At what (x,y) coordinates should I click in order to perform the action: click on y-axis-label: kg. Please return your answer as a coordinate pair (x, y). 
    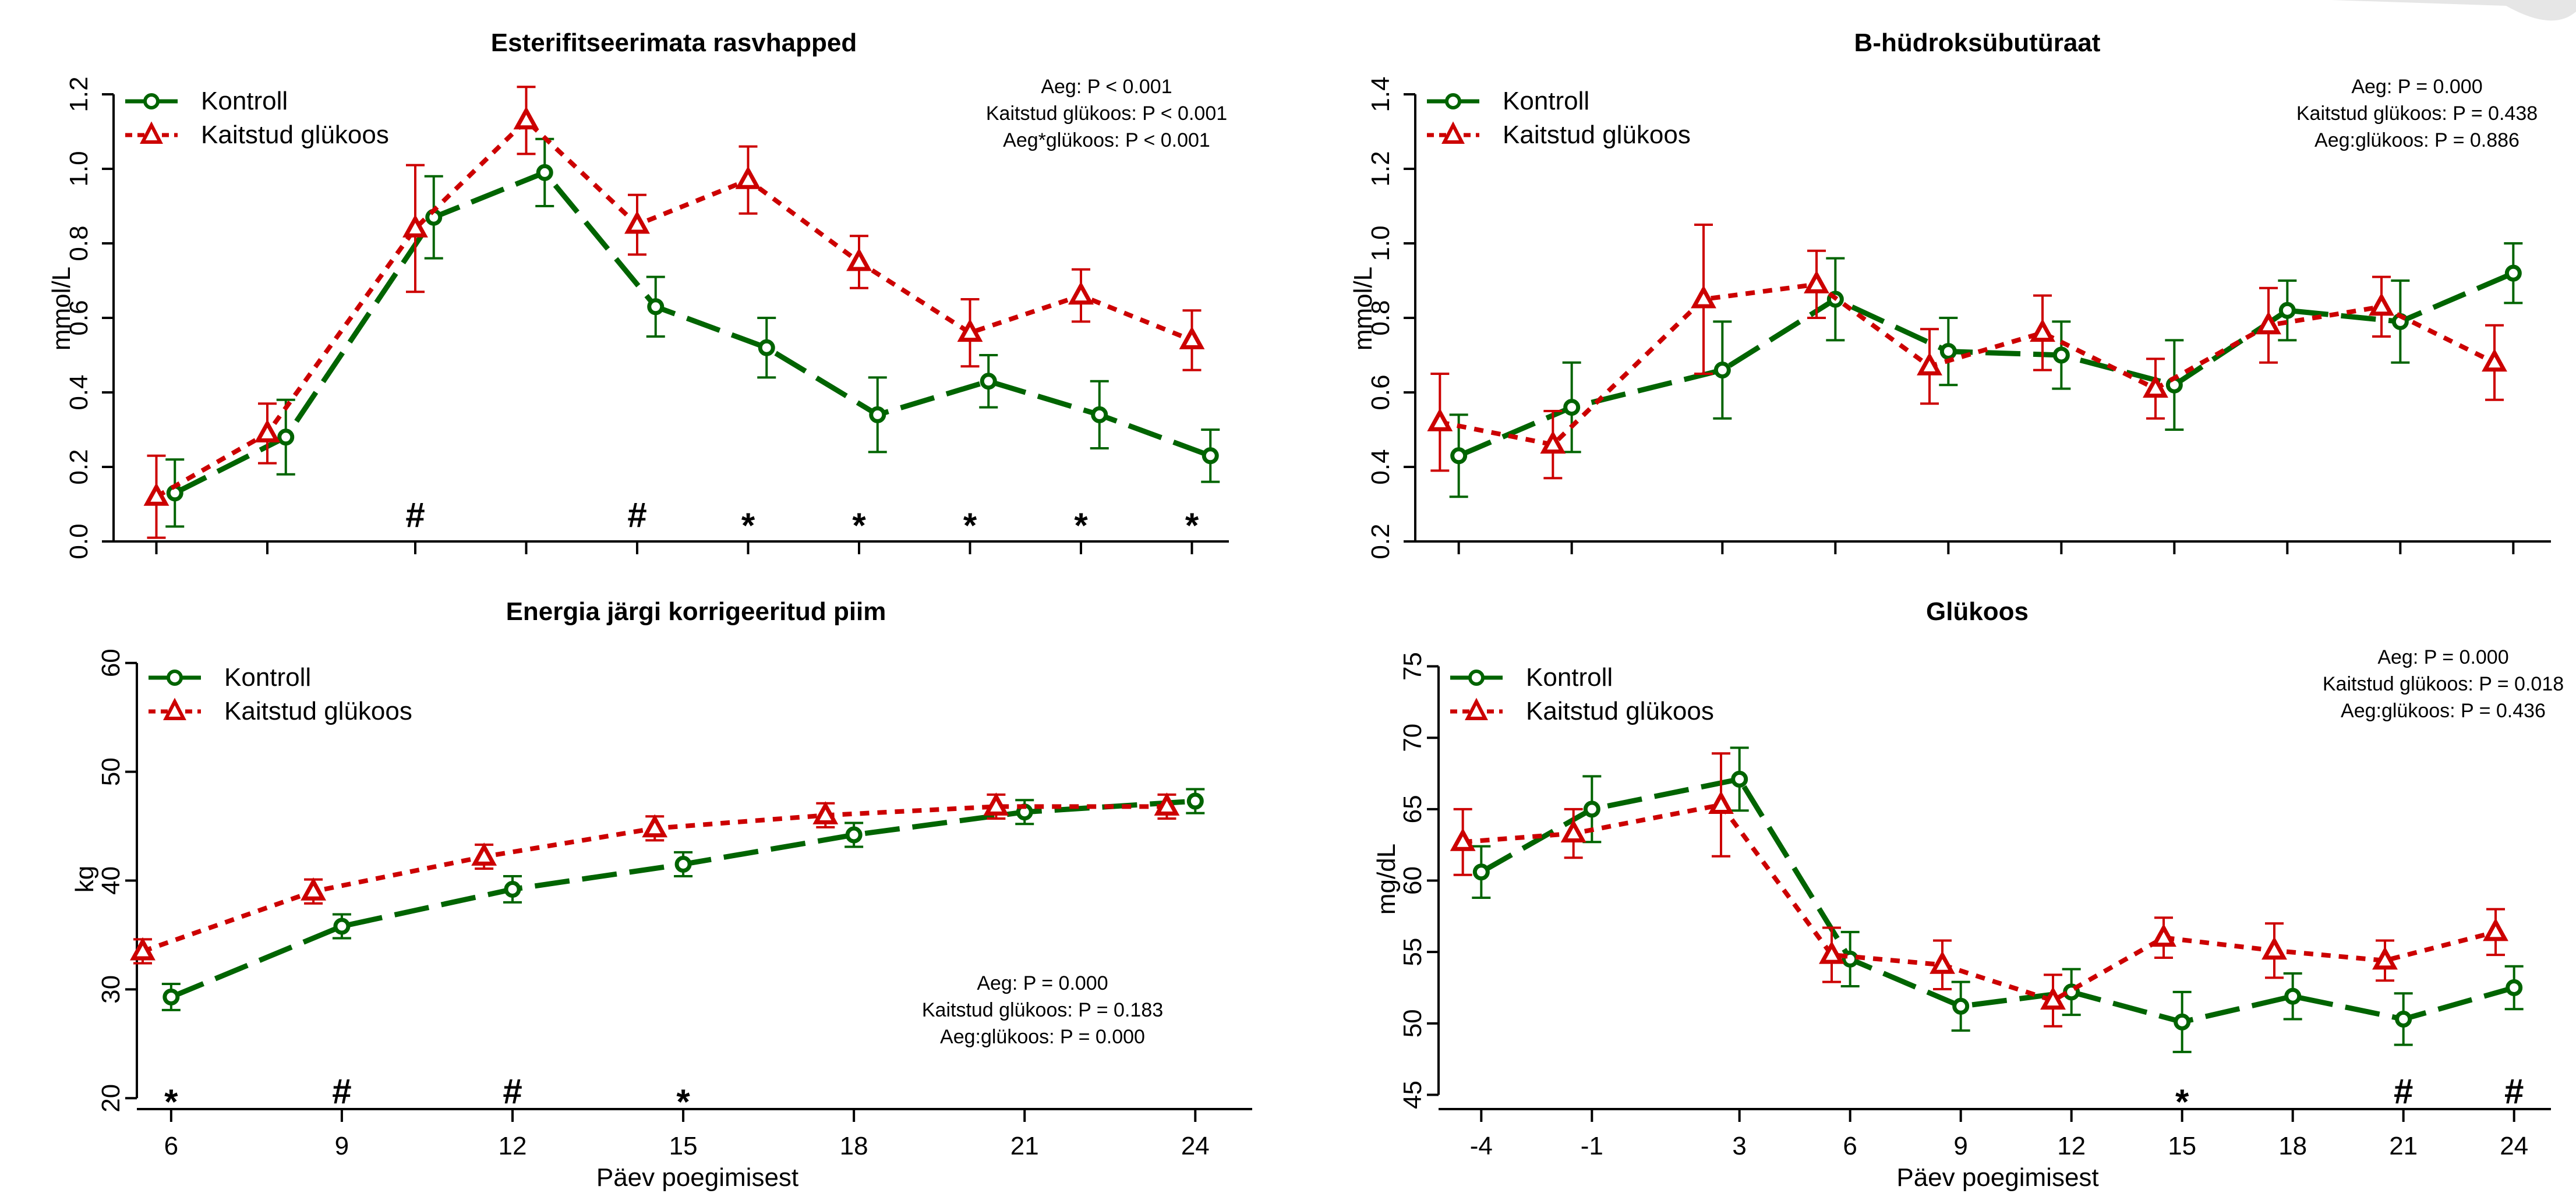
    Looking at the image, I should click on (84, 879).